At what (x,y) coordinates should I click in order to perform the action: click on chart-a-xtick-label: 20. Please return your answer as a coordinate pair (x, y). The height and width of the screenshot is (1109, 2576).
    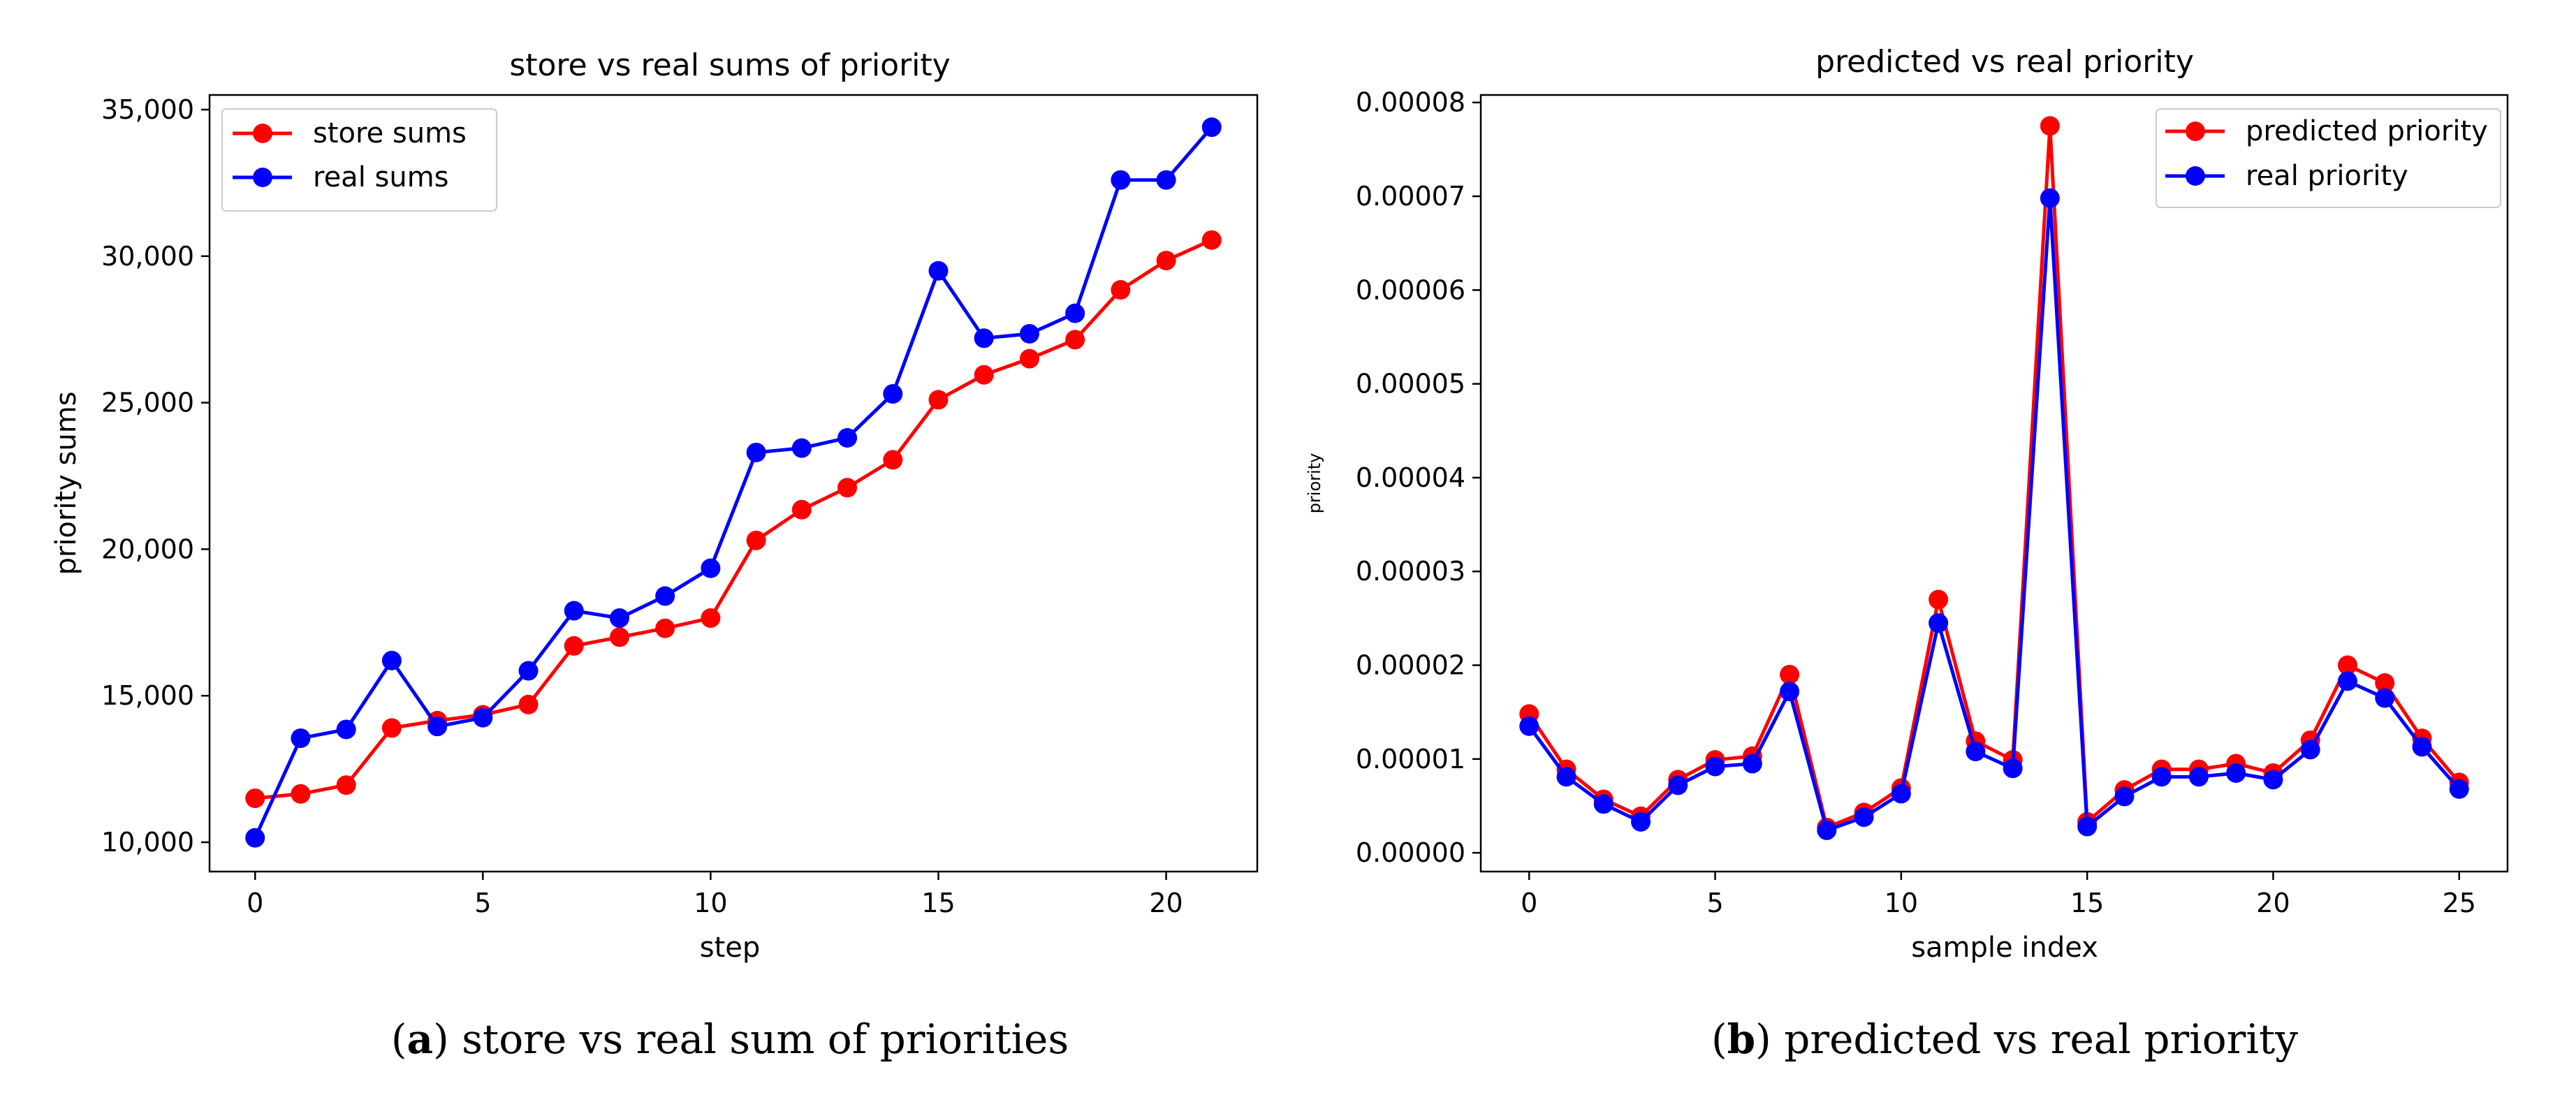
    Looking at the image, I should click on (1166, 903).